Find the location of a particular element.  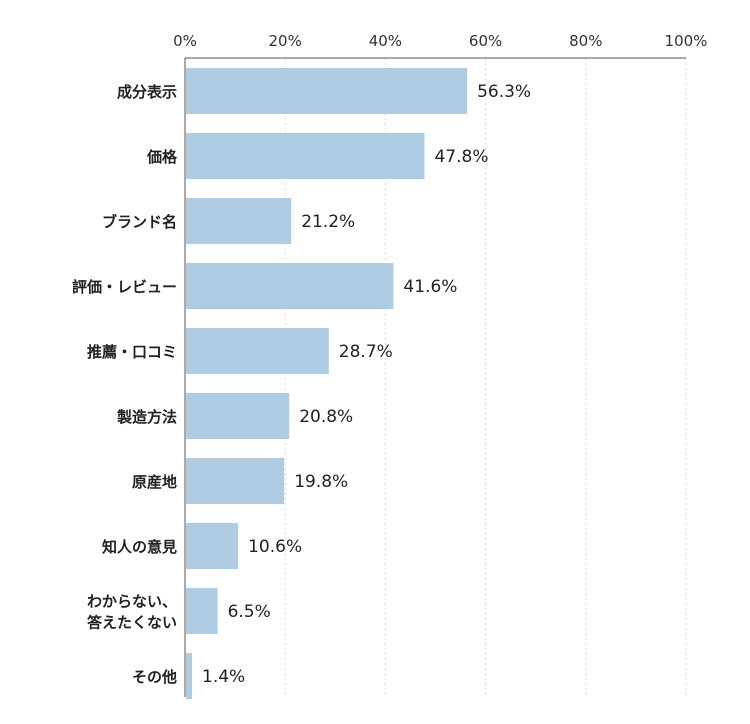

category-label-8-line-0: わからない、 is located at coordinates (132, 602).